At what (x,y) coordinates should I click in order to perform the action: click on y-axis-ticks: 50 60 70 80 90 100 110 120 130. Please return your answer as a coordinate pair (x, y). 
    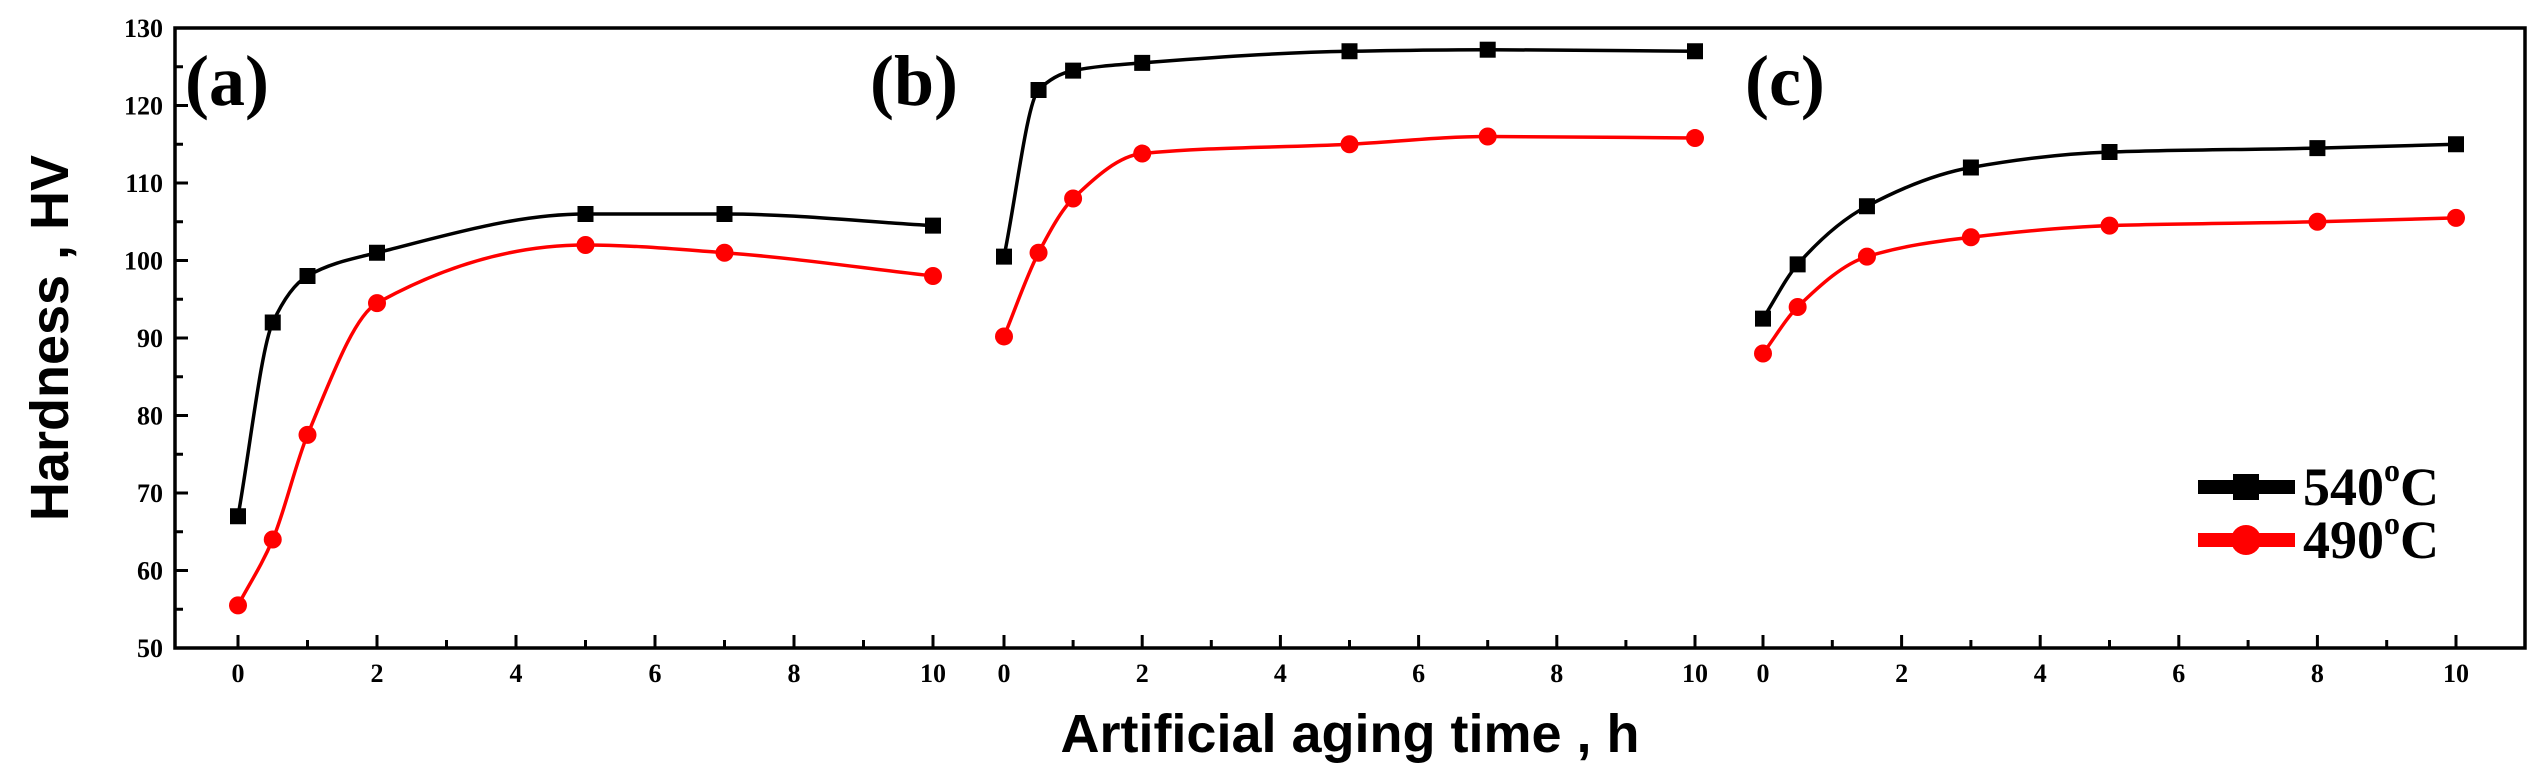
    Looking at the image, I should click on (156, 338).